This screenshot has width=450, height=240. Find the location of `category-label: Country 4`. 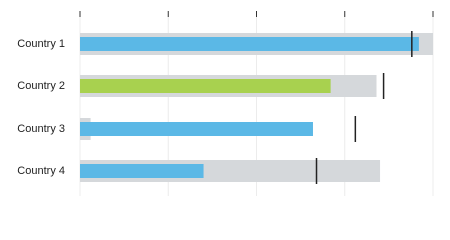

category-label: Country 4 is located at coordinates (41, 171).